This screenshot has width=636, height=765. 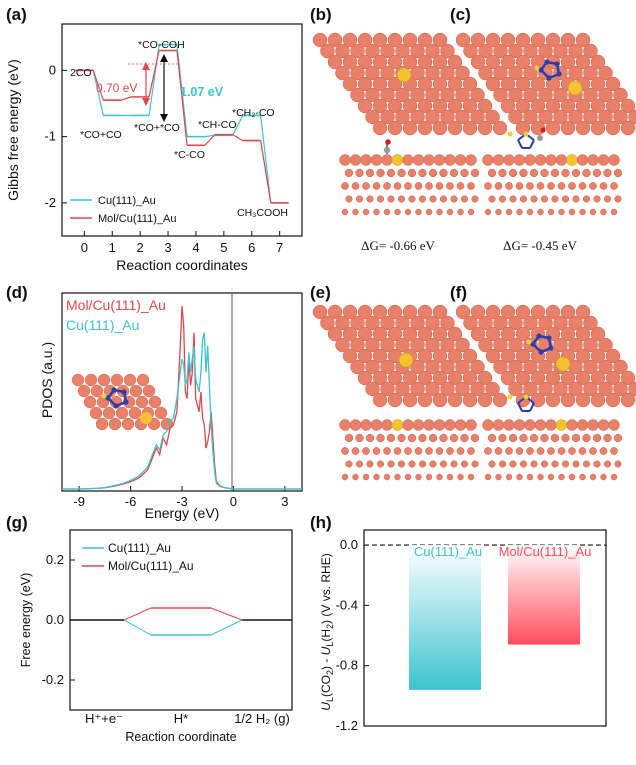 I want to click on au-atom, so click(x=146, y=418).